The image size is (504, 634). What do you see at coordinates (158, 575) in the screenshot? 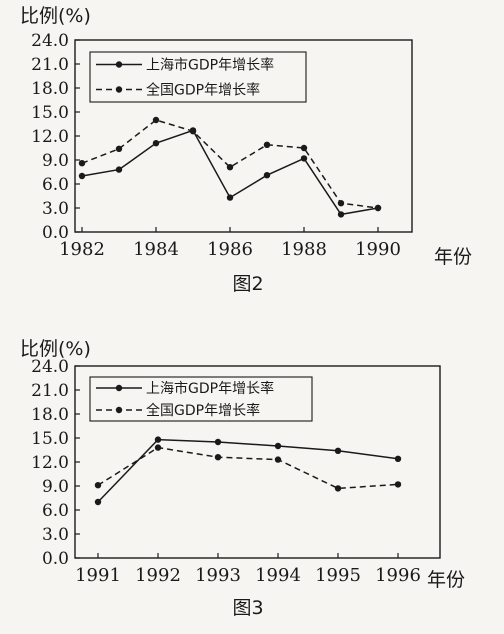
I see `x-tick-label: 1992` at bounding box center [158, 575].